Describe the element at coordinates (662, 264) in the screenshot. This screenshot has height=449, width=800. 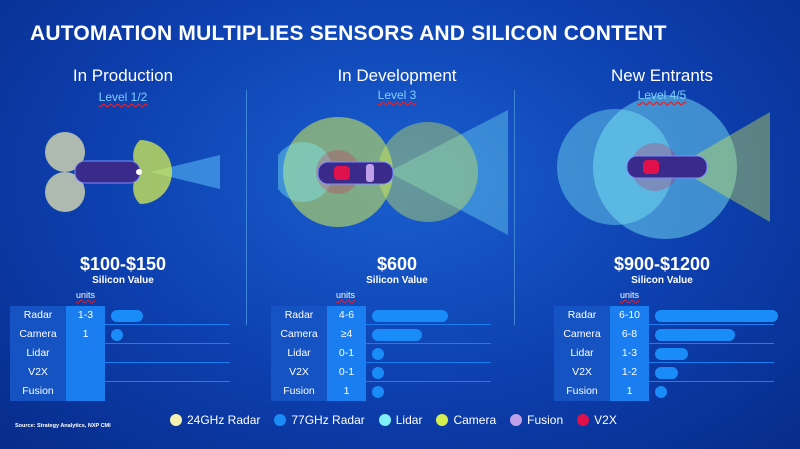
I see `price-label: $900-$1200` at that location.